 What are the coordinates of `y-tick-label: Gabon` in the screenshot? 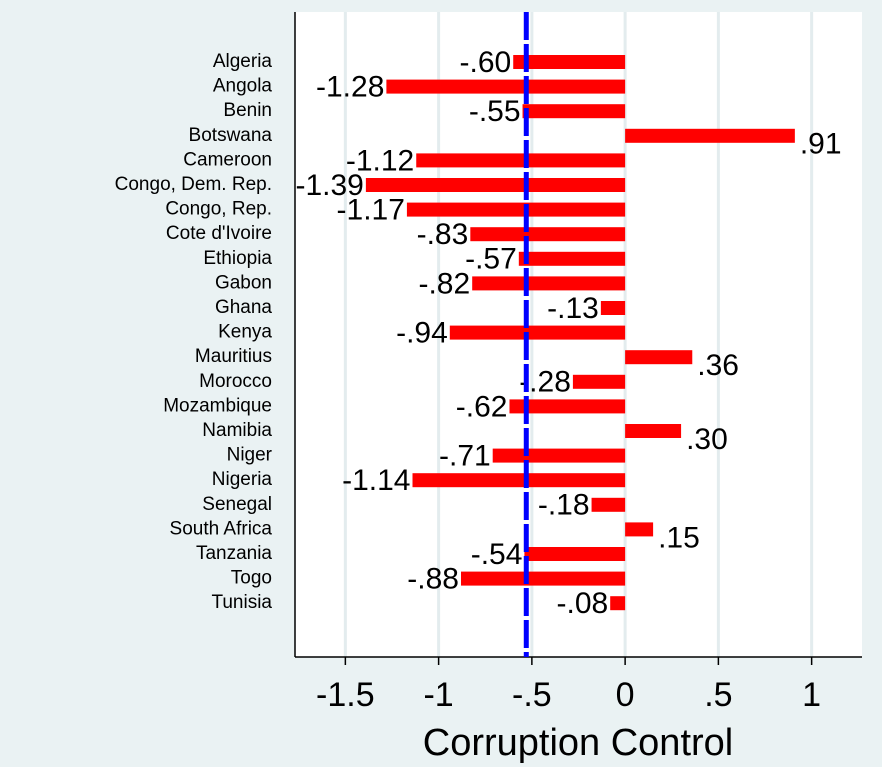 It's located at (243, 282).